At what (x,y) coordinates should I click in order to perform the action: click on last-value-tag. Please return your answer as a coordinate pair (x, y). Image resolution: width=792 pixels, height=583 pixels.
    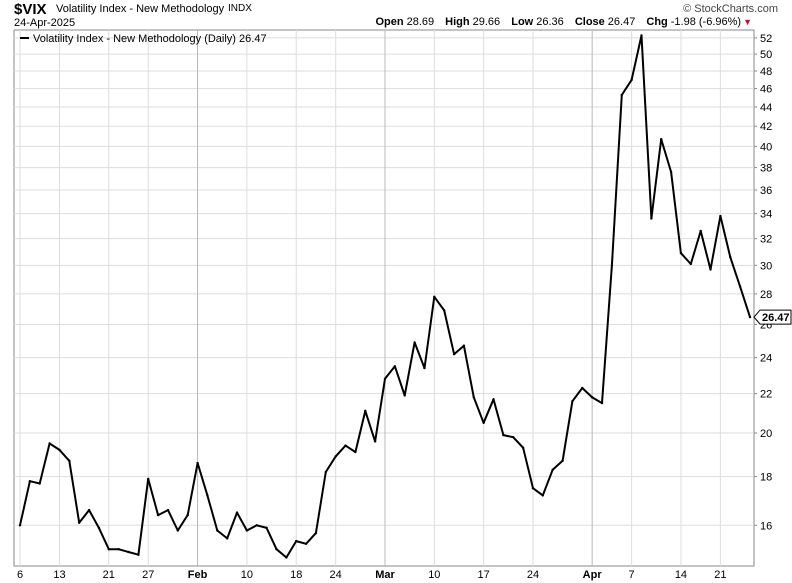
    Looking at the image, I should click on (772, 317).